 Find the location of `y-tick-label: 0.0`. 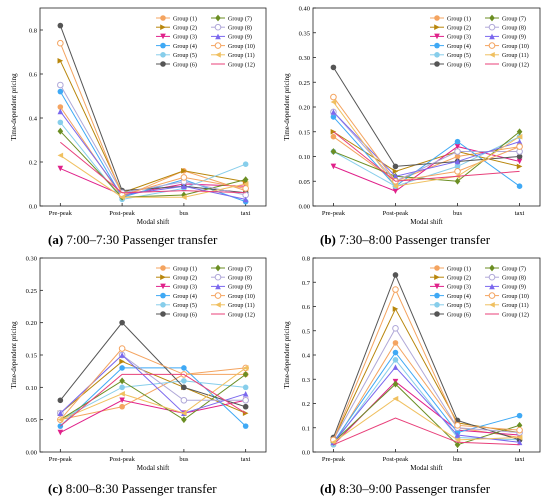

y-tick-label: 0.0 is located at coordinates (33, 207).